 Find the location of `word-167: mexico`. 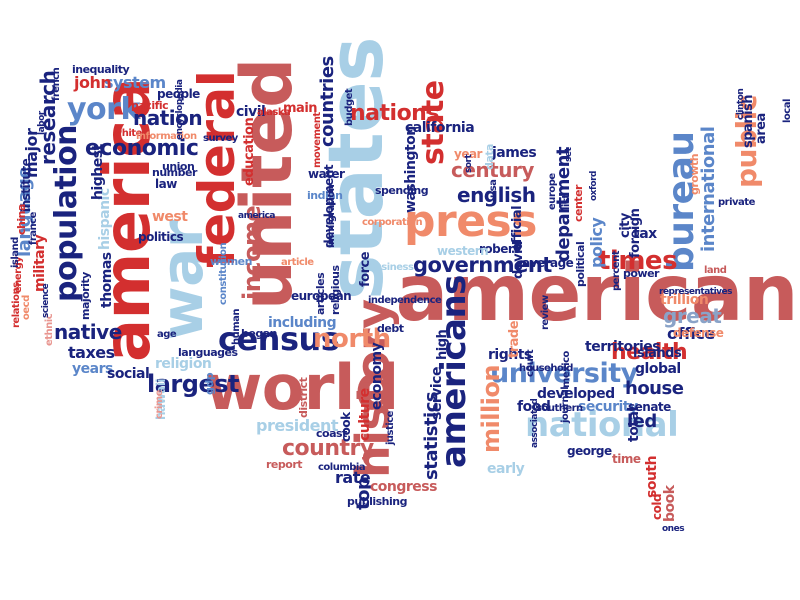

word-167: mexico is located at coordinates (566, 369).